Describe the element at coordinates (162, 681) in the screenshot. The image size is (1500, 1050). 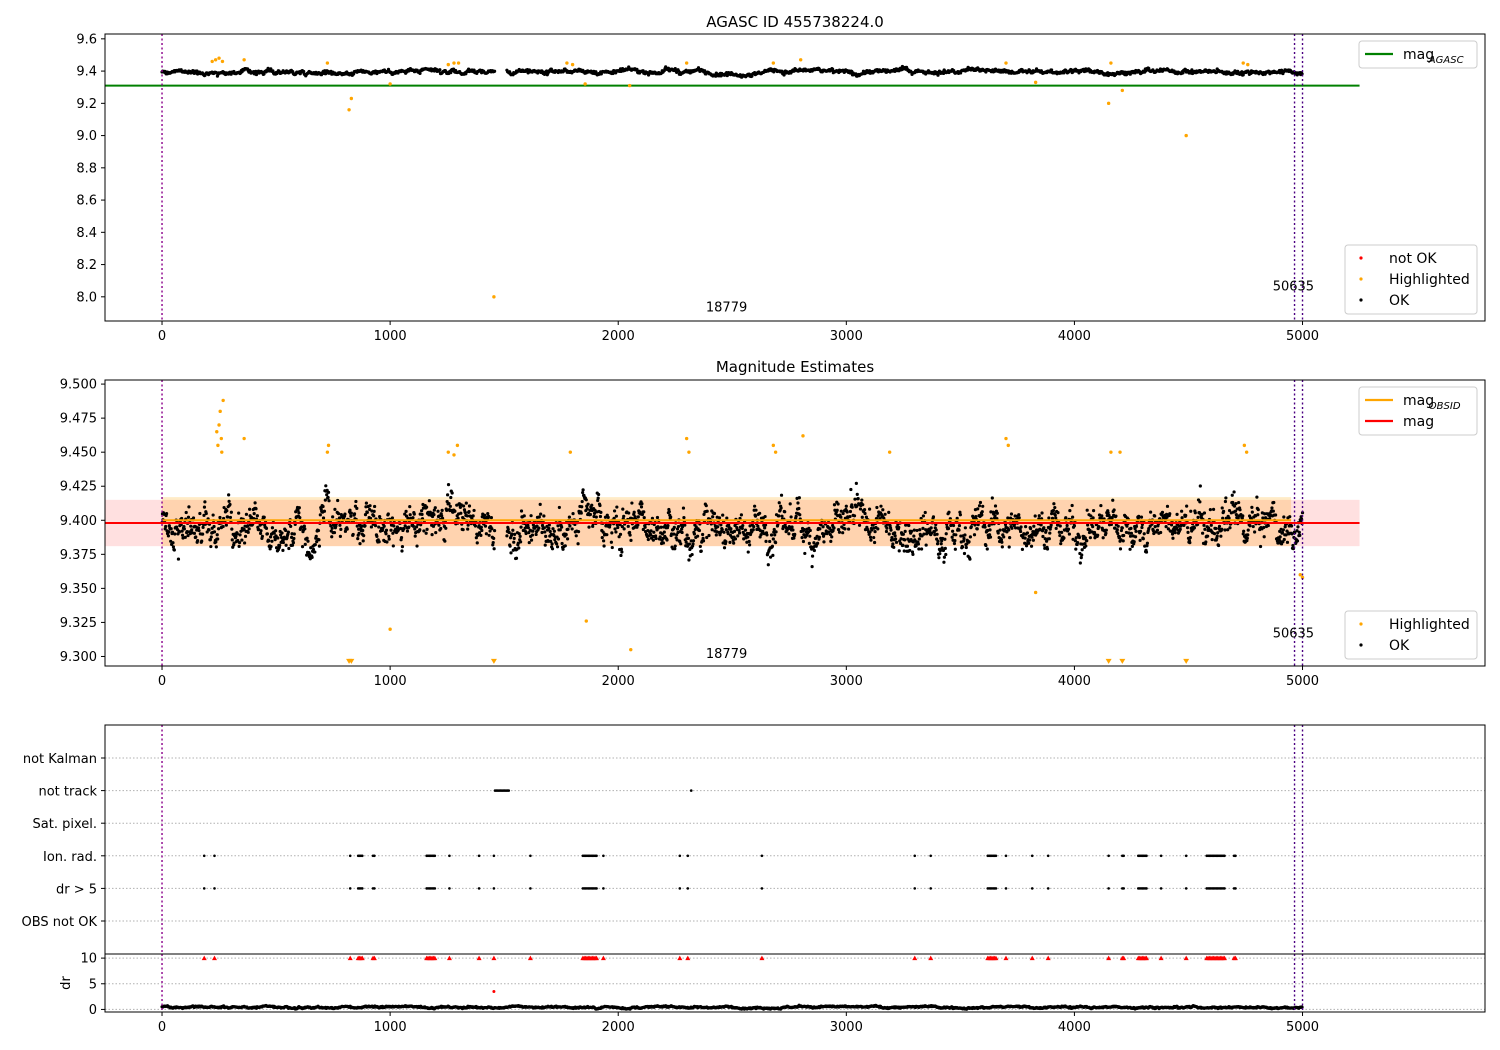
I see `panel2-xtick-label: 0` at that location.